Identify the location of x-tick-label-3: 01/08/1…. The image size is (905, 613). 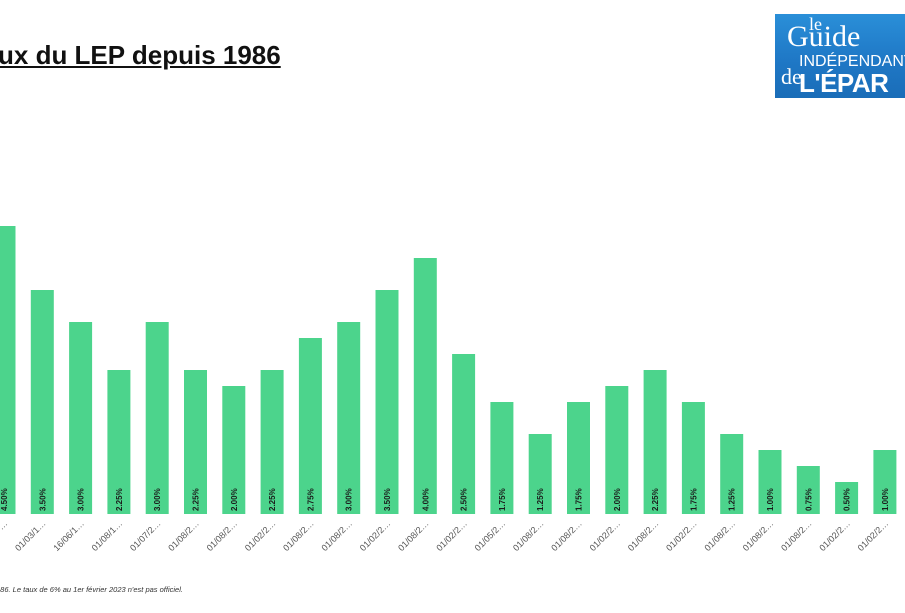
(107, 535).